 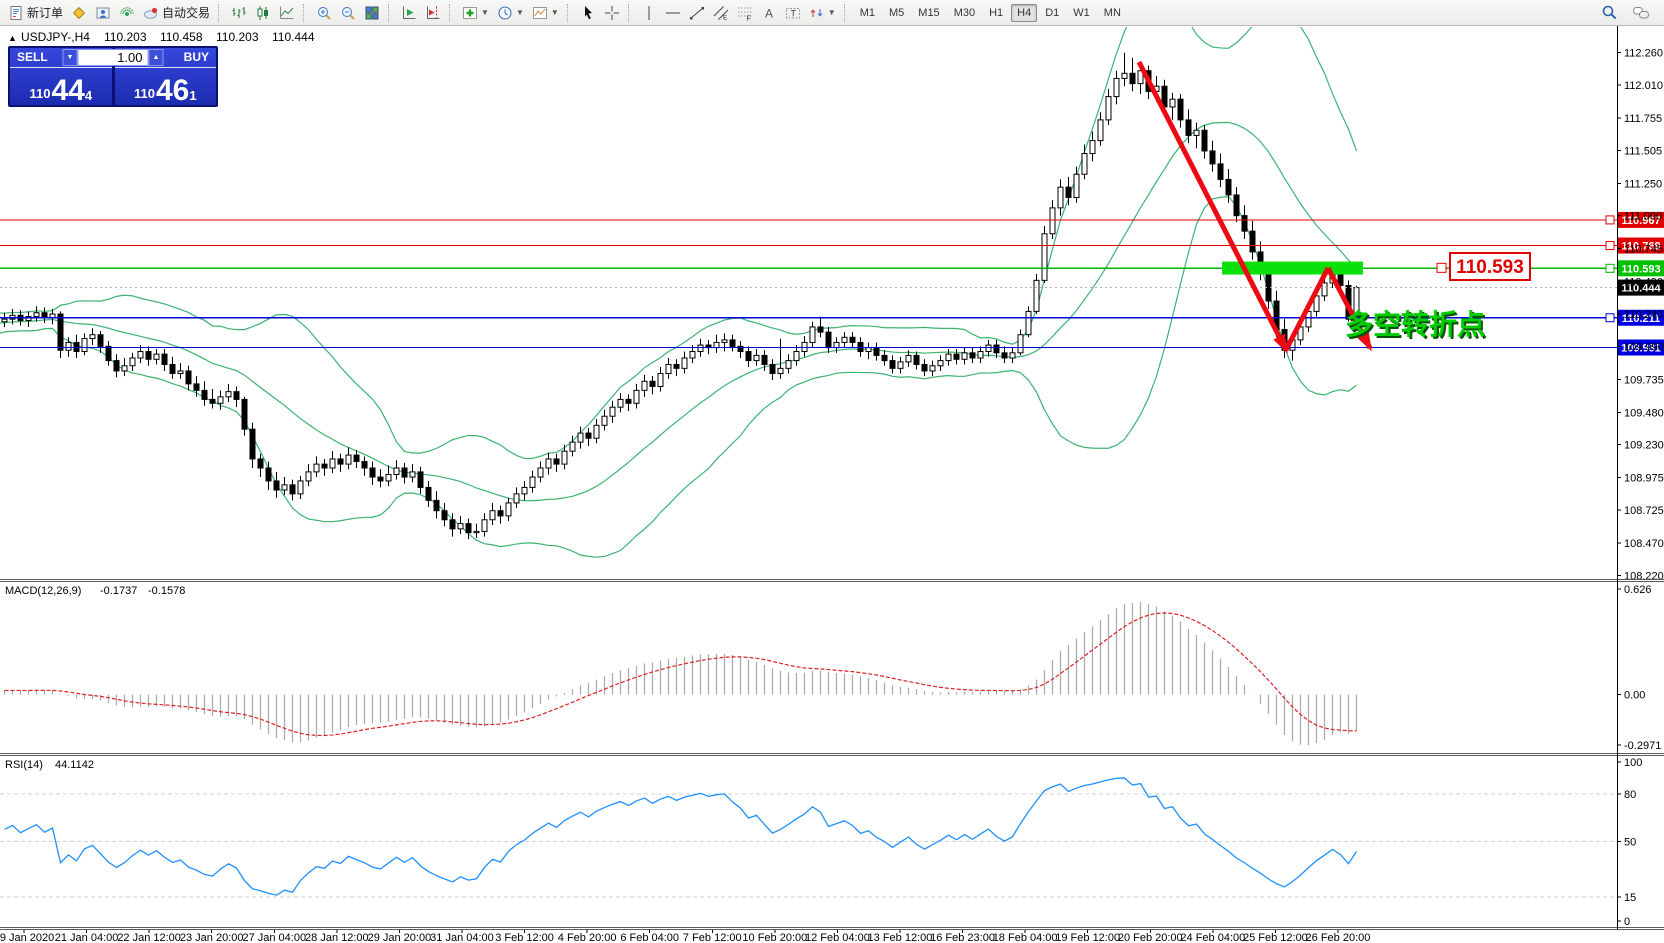 I want to click on timeframe-m5-button: M5, so click(x=896, y=13).